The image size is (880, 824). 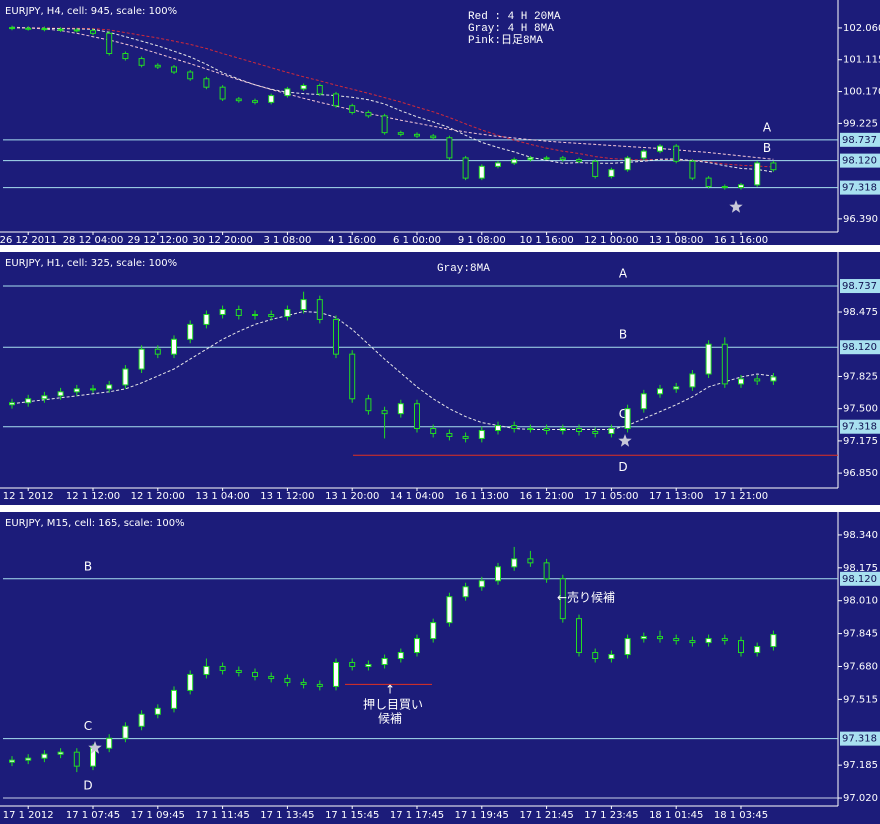 What do you see at coordinates (87, 786) in the screenshot?
I see `level-name: D` at bounding box center [87, 786].